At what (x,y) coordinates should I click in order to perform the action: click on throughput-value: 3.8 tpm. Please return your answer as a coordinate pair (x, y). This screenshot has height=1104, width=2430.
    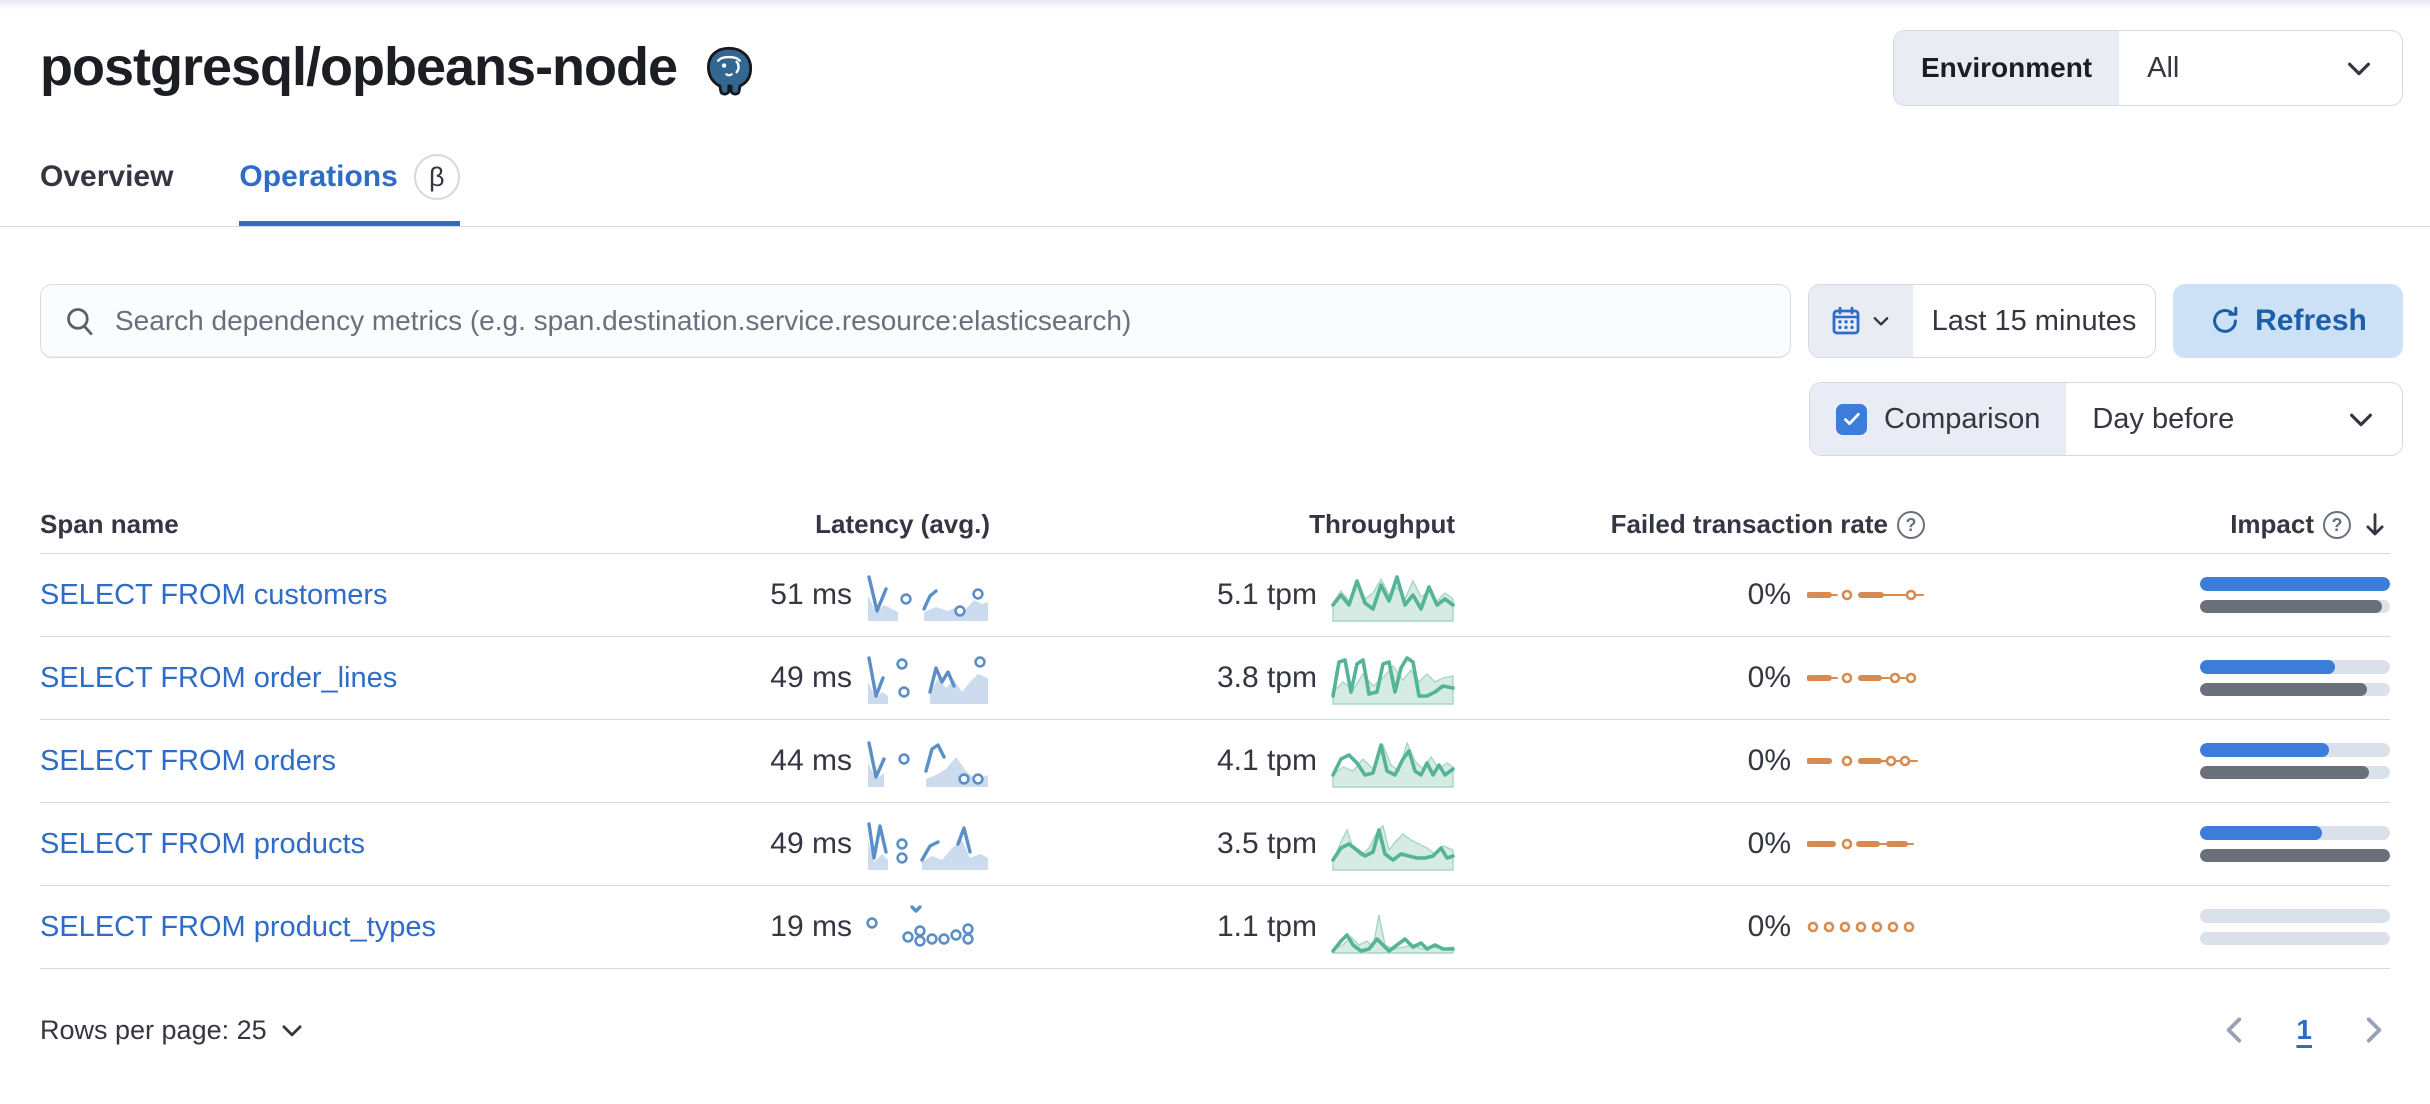
    Looking at the image, I should click on (1266, 677).